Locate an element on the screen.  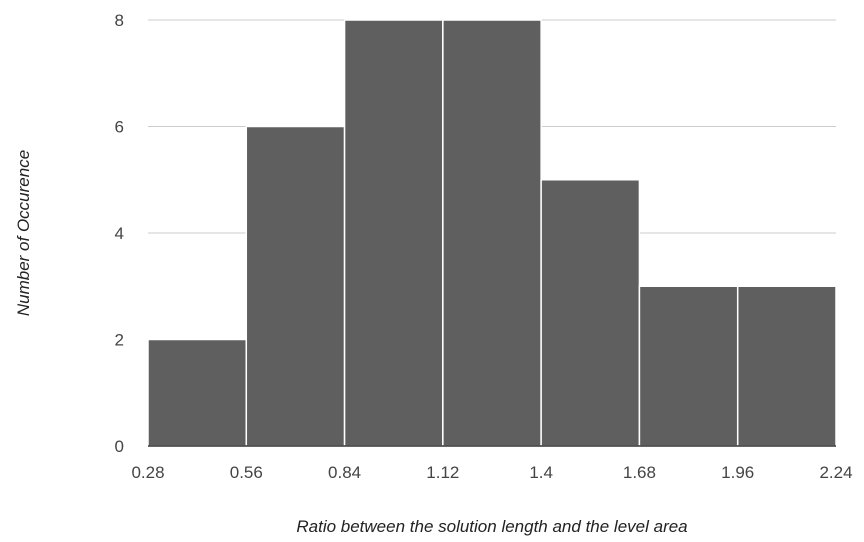
x-tick-label: 1.4 is located at coordinates (541, 472).